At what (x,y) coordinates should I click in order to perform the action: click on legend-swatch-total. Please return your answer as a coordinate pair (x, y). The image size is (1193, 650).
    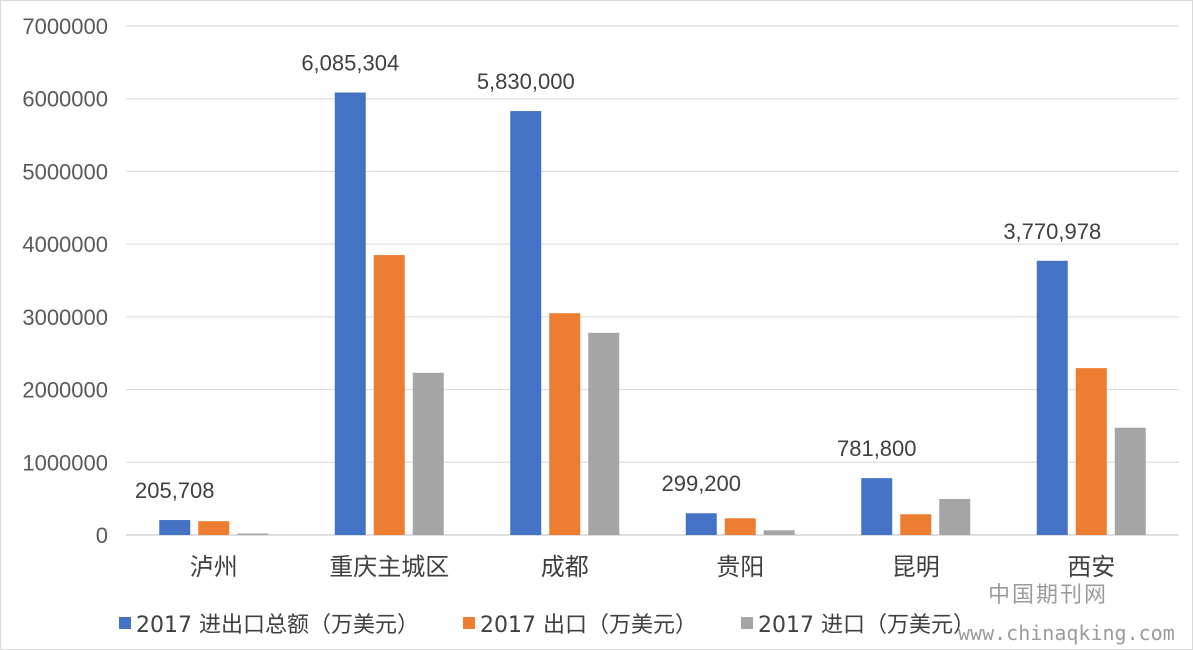
    Looking at the image, I should click on (125, 623).